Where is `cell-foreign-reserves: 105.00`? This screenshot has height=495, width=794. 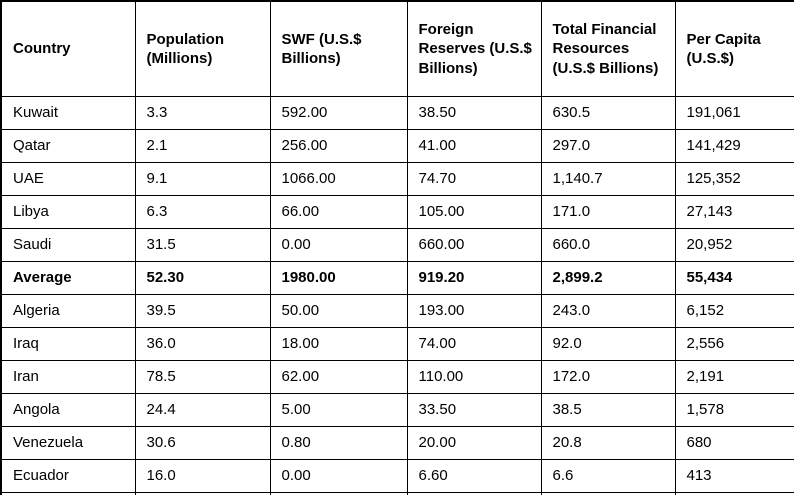 cell-foreign-reserves: 105.00 is located at coordinates (474, 212).